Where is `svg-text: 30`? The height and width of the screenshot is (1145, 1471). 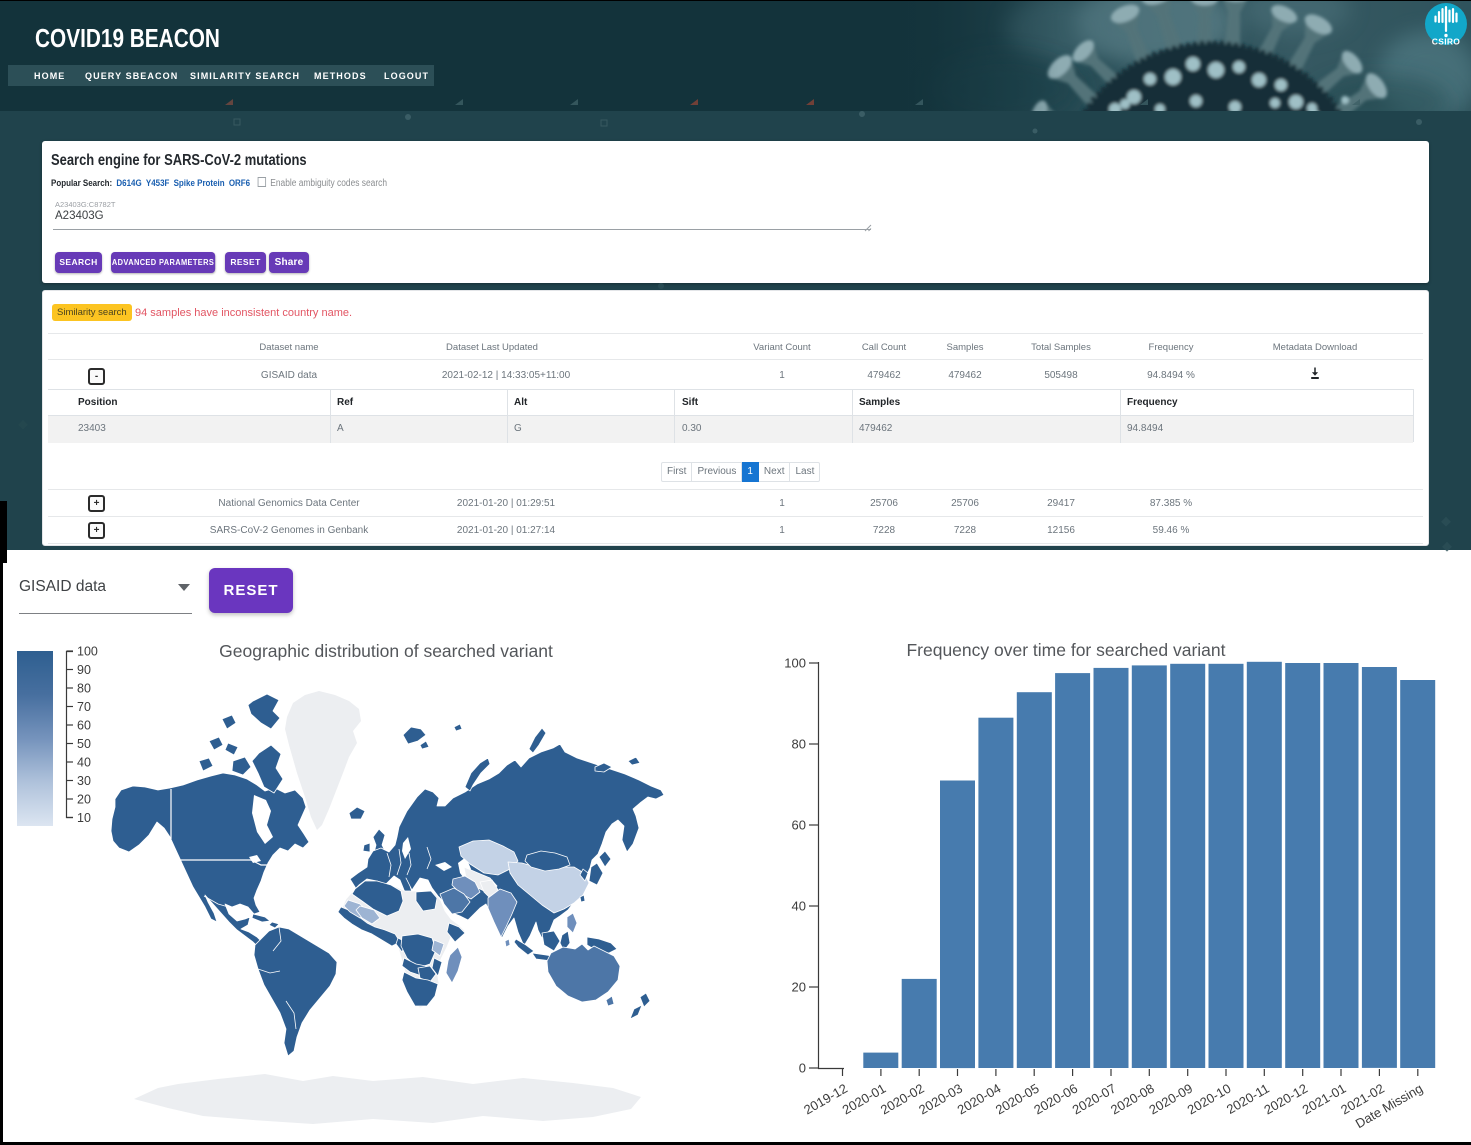 svg-text: 30 is located at coordinates (84, 781).